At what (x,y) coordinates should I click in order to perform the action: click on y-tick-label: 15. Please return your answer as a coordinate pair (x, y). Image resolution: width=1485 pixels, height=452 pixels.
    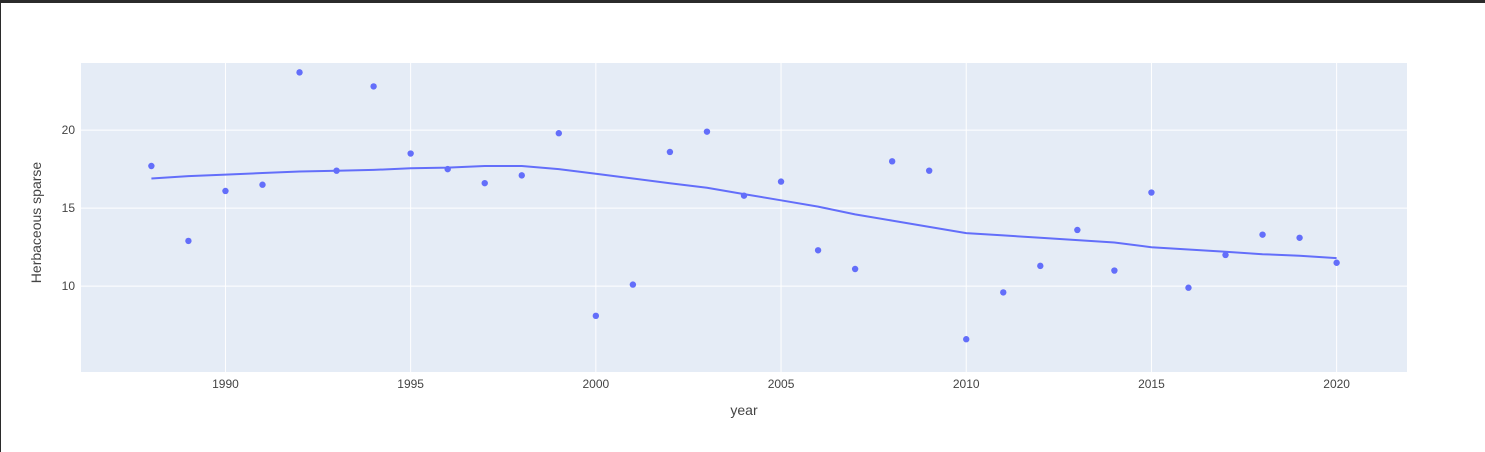
    Looking at the image, I should click on (69, 208).